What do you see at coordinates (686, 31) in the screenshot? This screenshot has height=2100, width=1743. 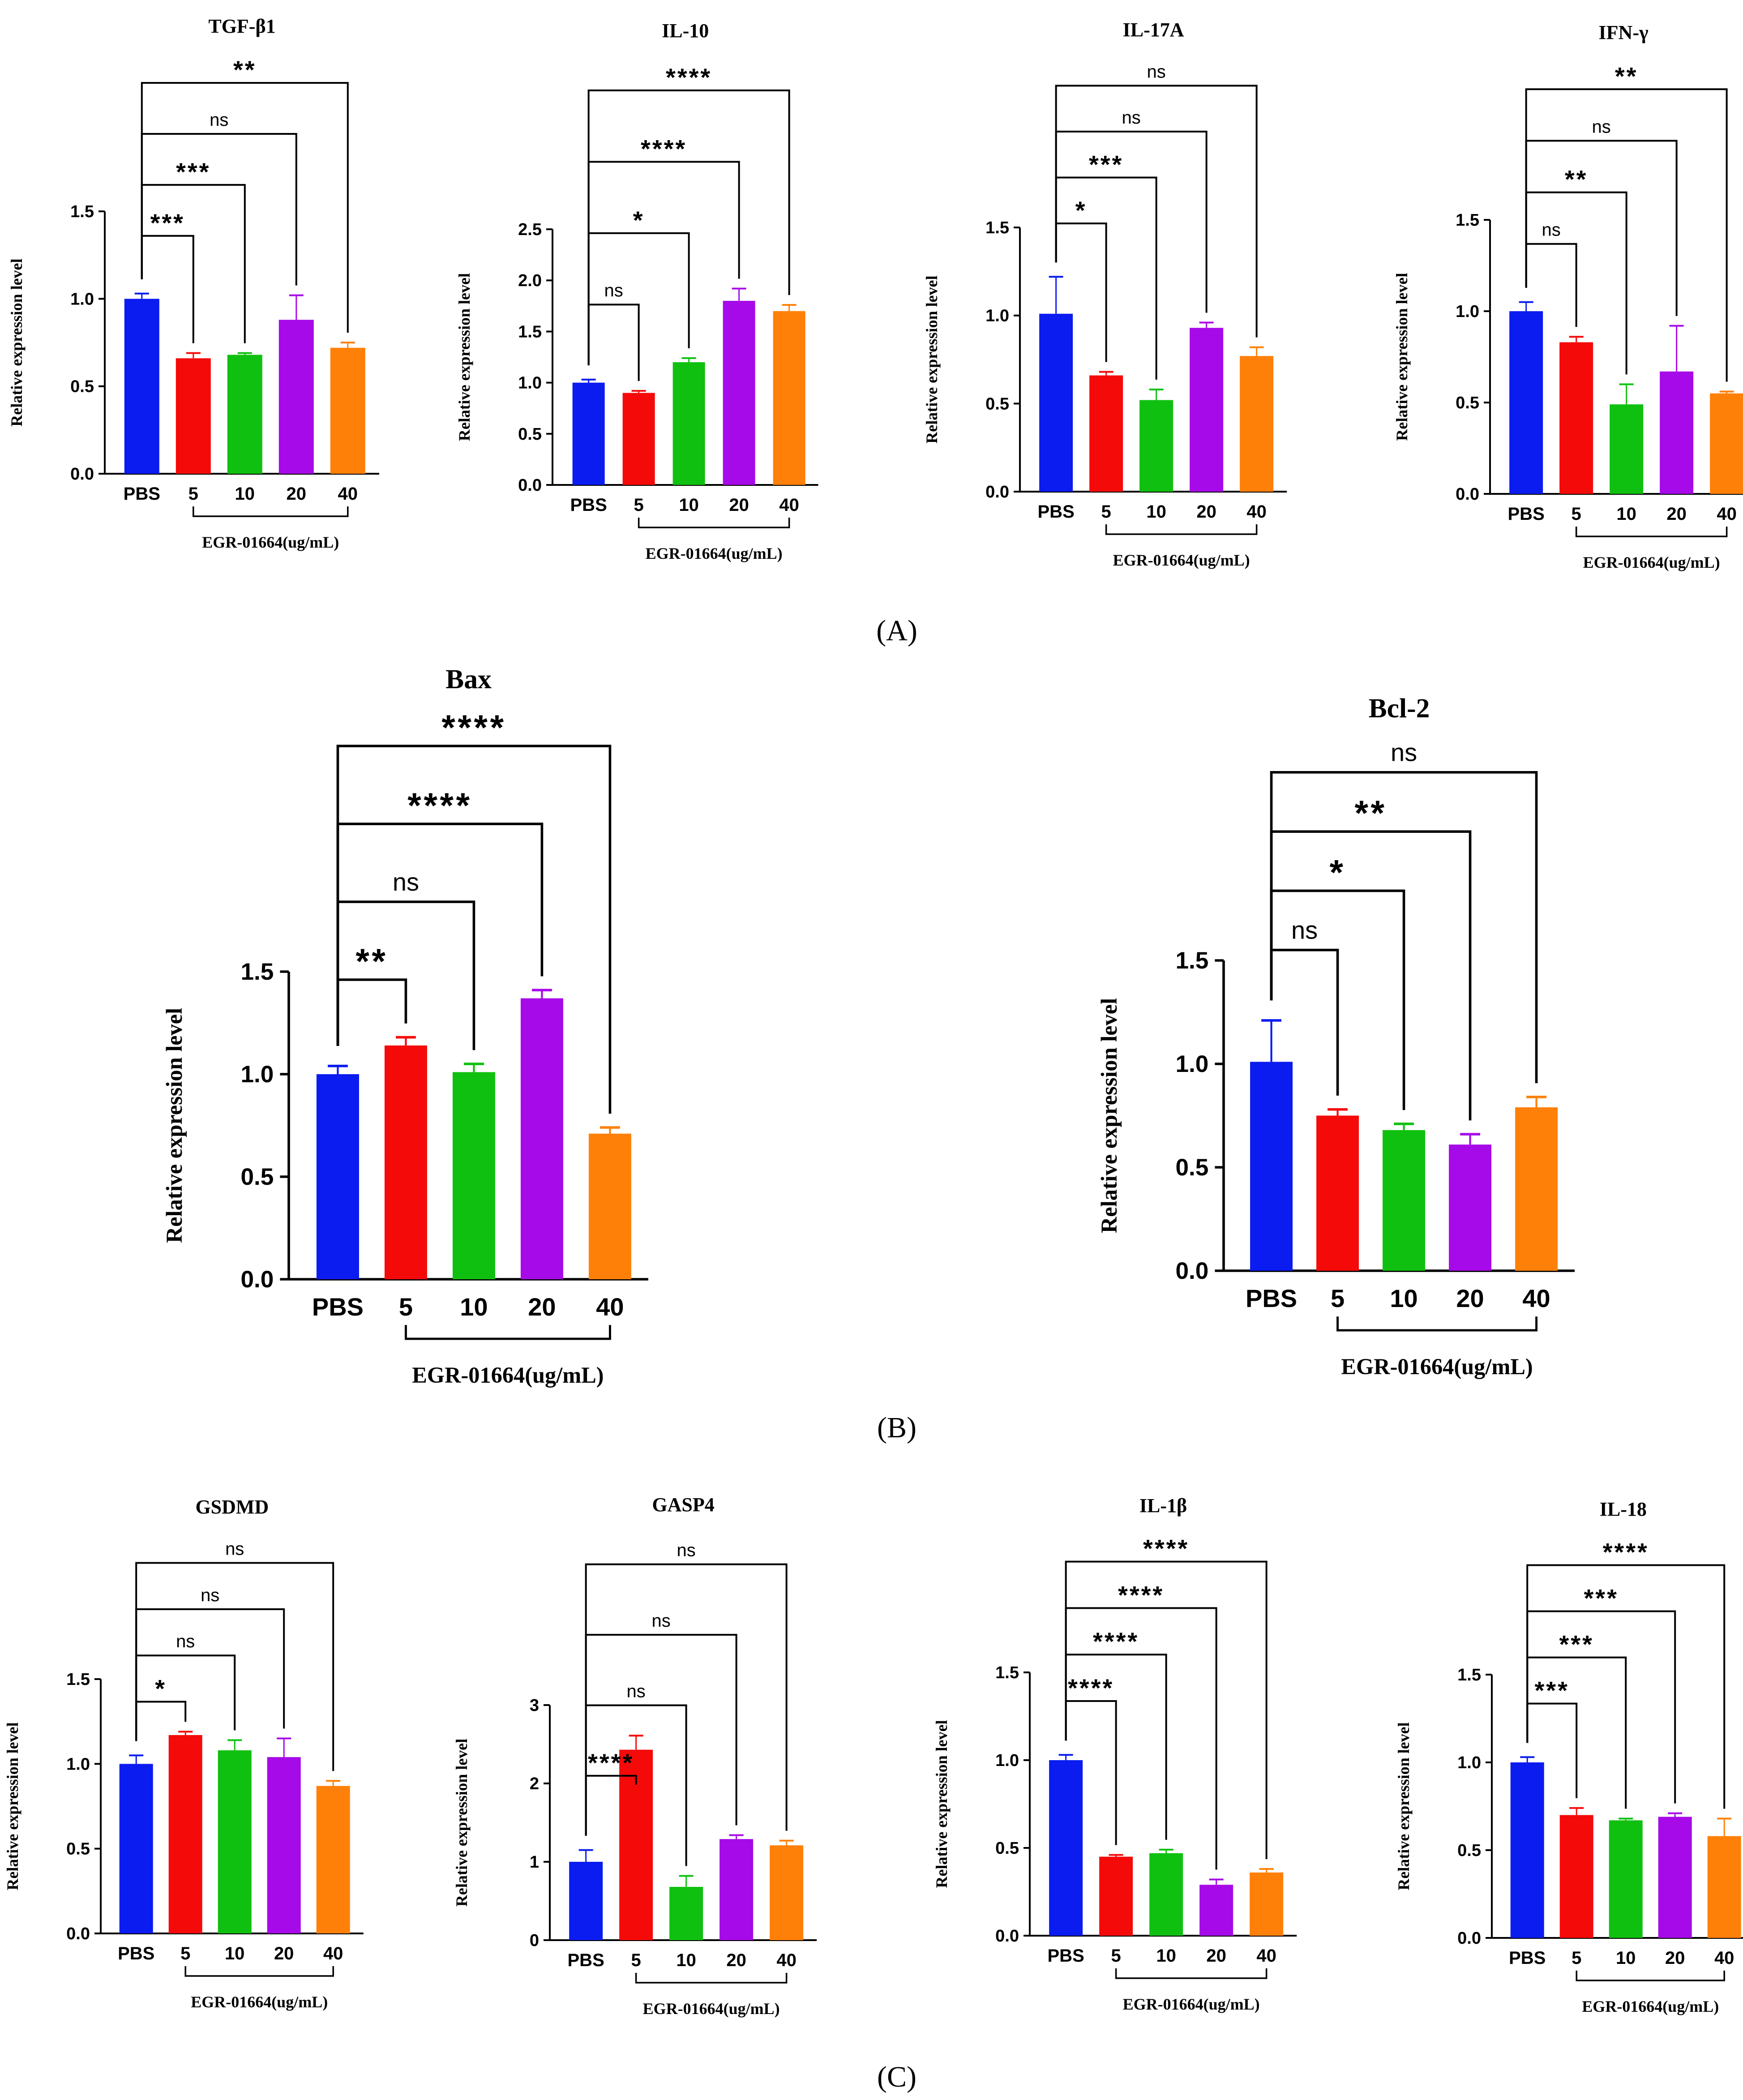 I see `chart-title: IL-10` at bounding box center [686, 31].